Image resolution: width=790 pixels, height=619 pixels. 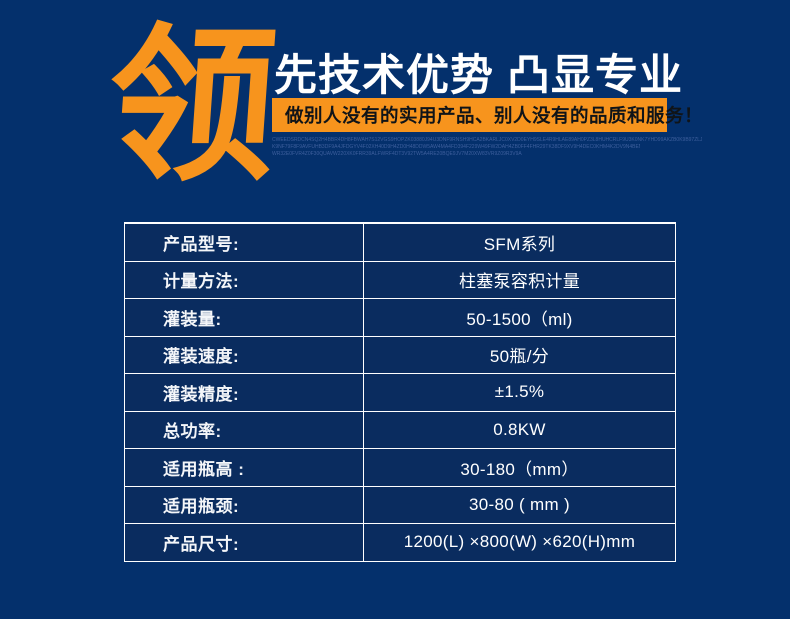 I want to click on table-row: 灌装精度: ±1.5%, so click(x=400, y=392).